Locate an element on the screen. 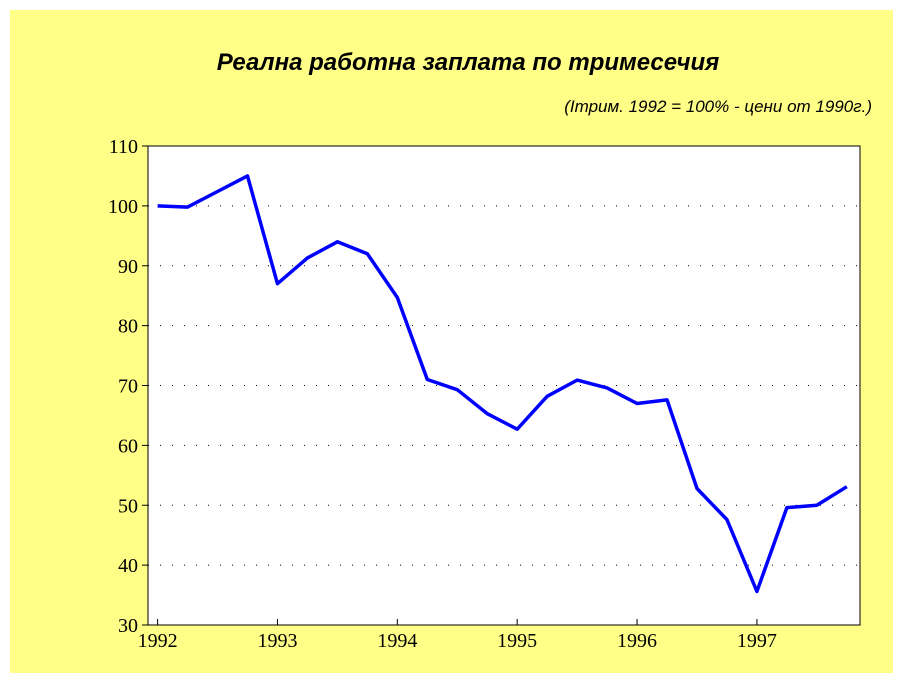 The width and height of the screenshot is (903, 683). x-tick-label: 1995 is located at coordinates (517, 641).